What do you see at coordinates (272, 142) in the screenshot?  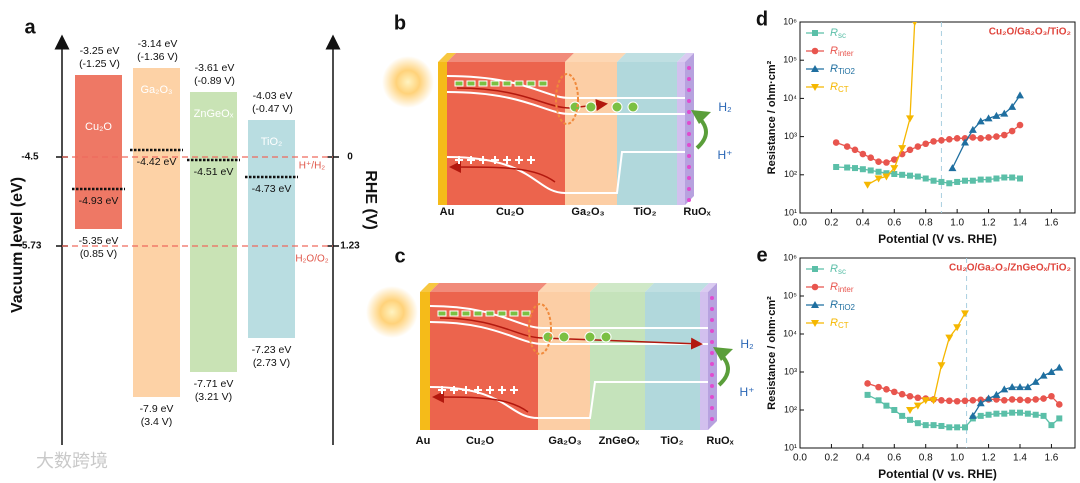 I see `material-name: TiO₂` at bounding box center [272, 142].